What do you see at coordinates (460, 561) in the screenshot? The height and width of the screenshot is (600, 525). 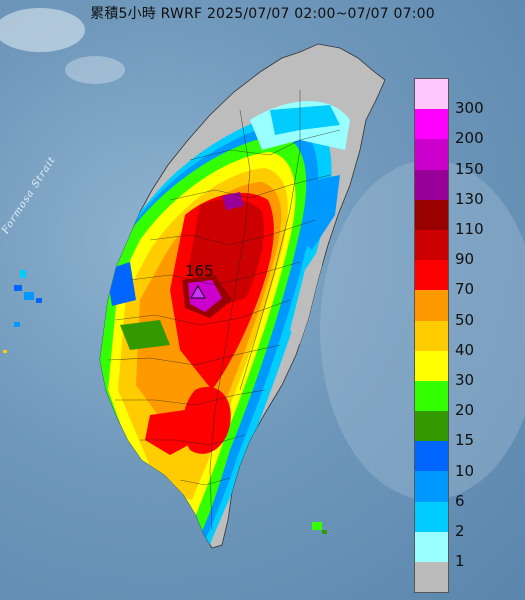 I see `legend-label: 1` at bounding box center [460, 561].